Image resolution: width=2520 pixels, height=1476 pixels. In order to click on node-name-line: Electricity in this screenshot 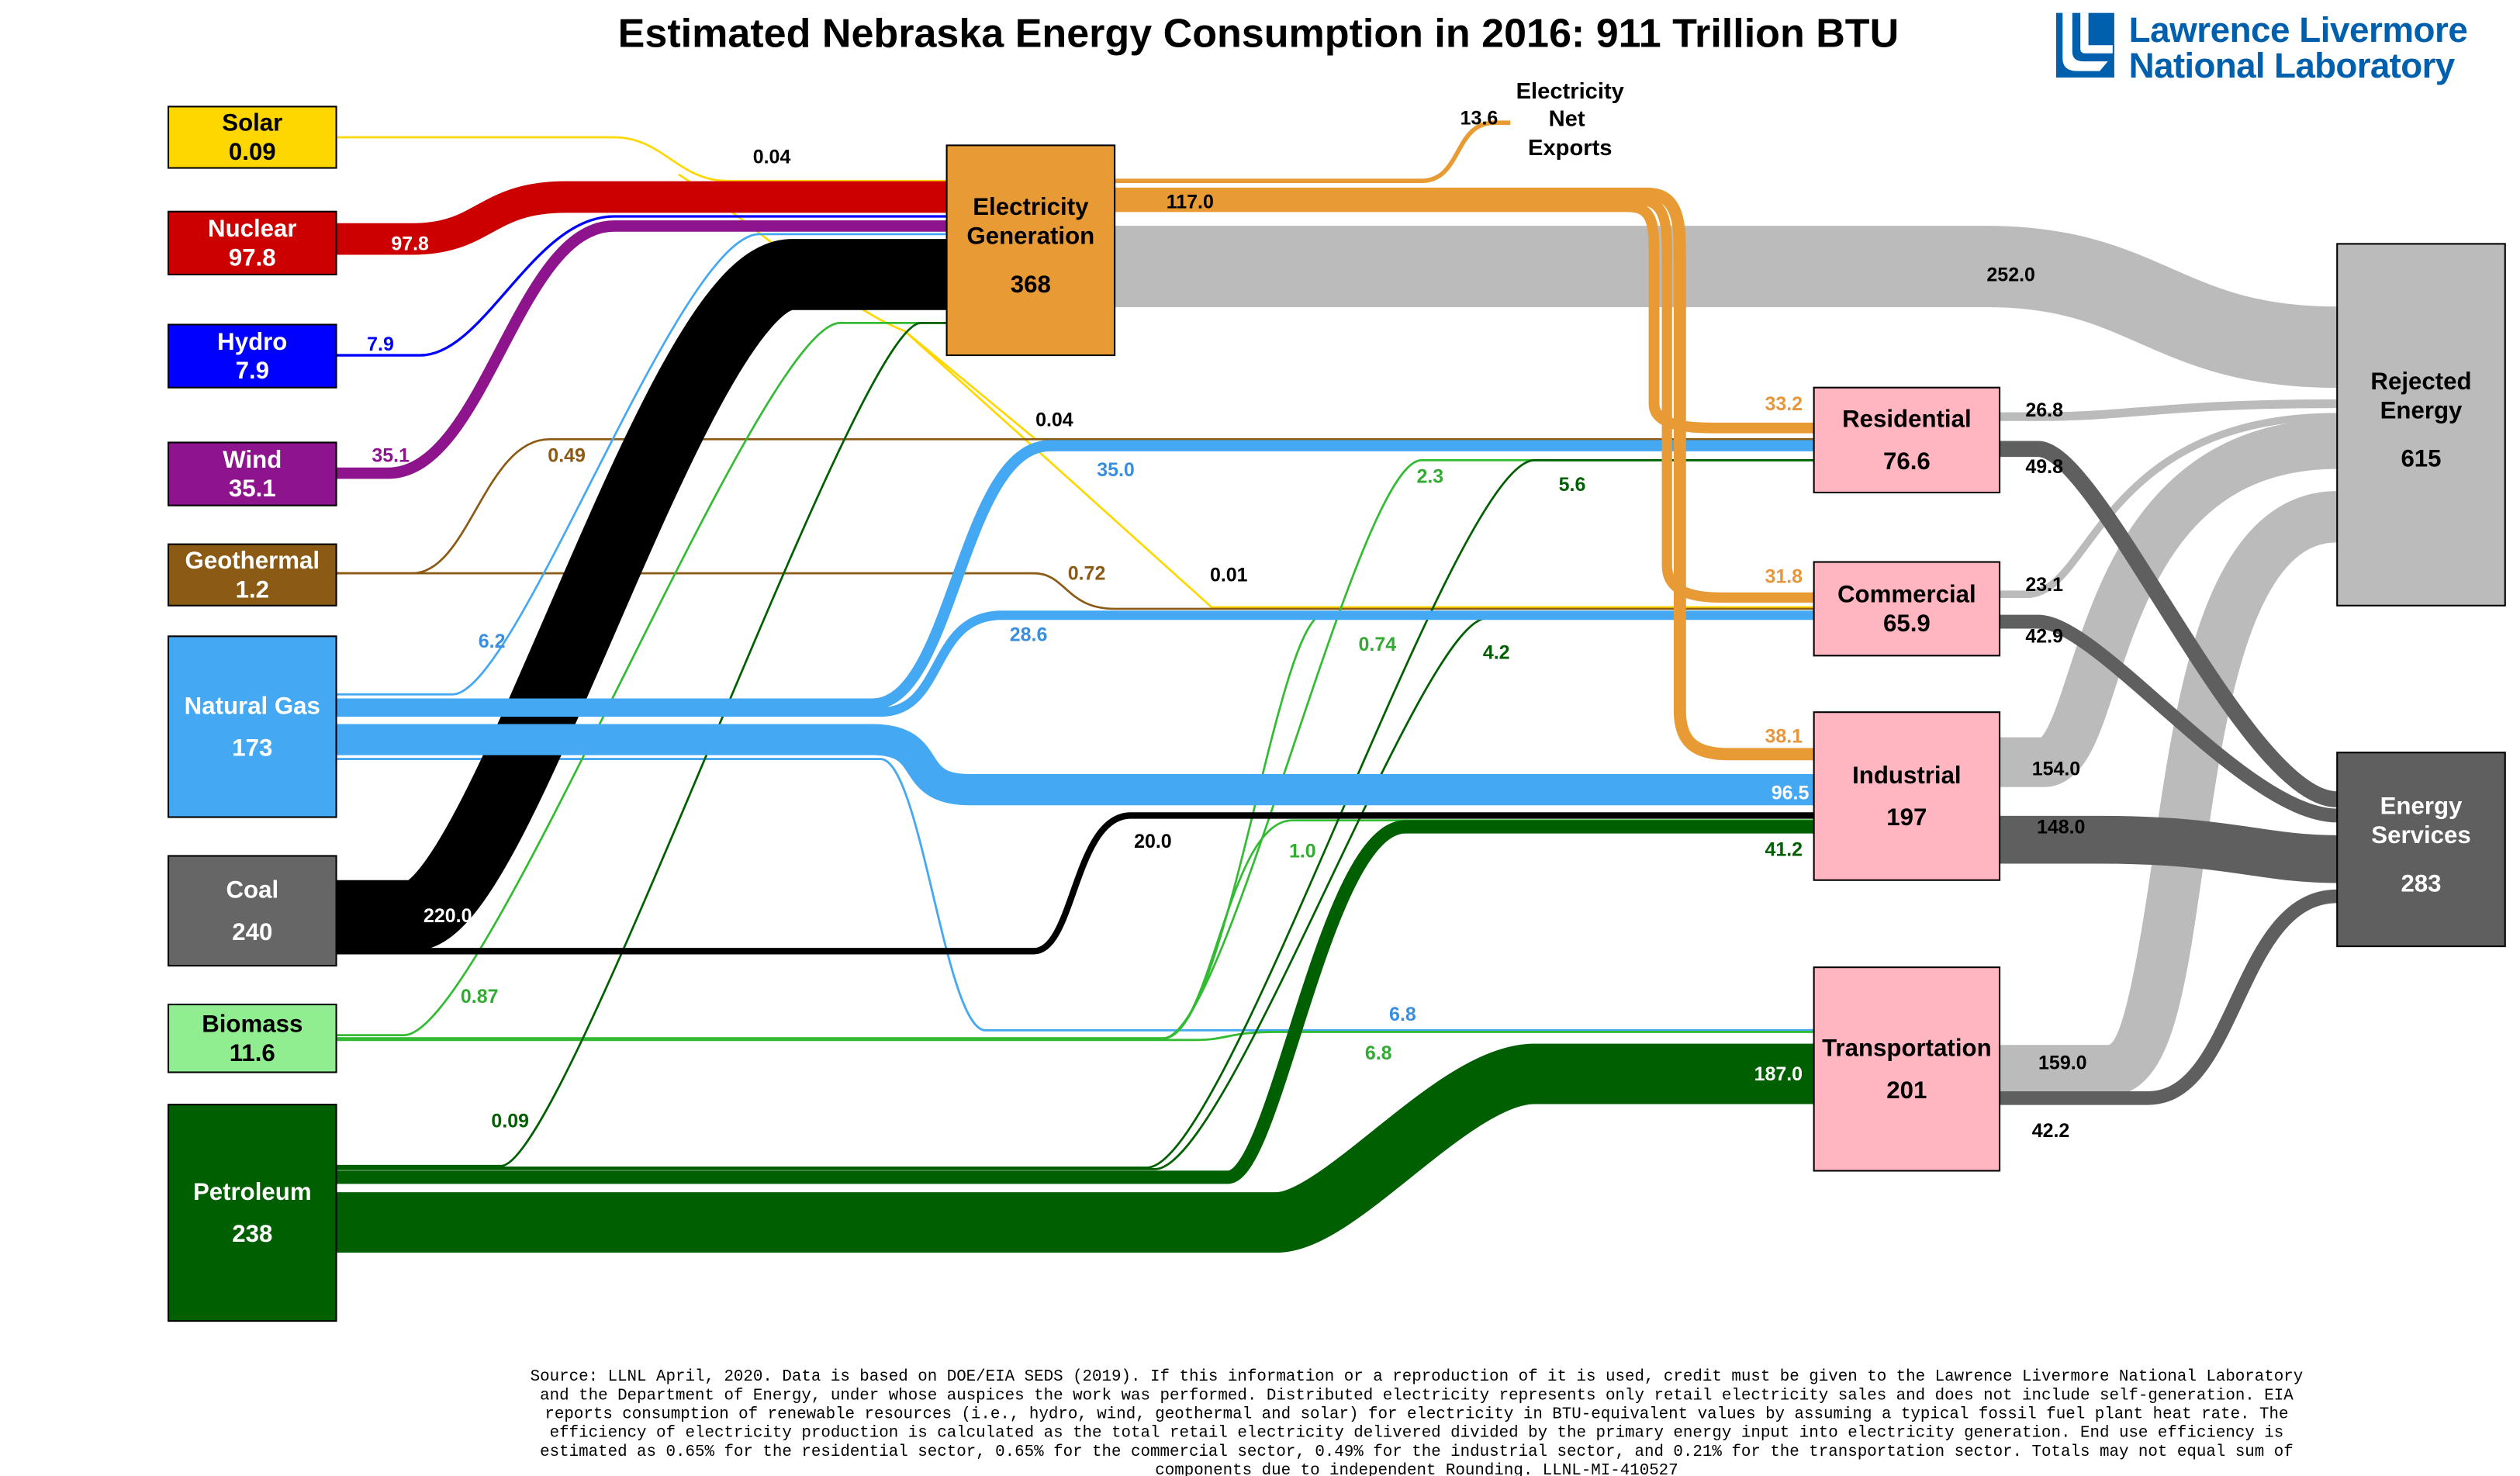, I will do `click(1031, 206)`.